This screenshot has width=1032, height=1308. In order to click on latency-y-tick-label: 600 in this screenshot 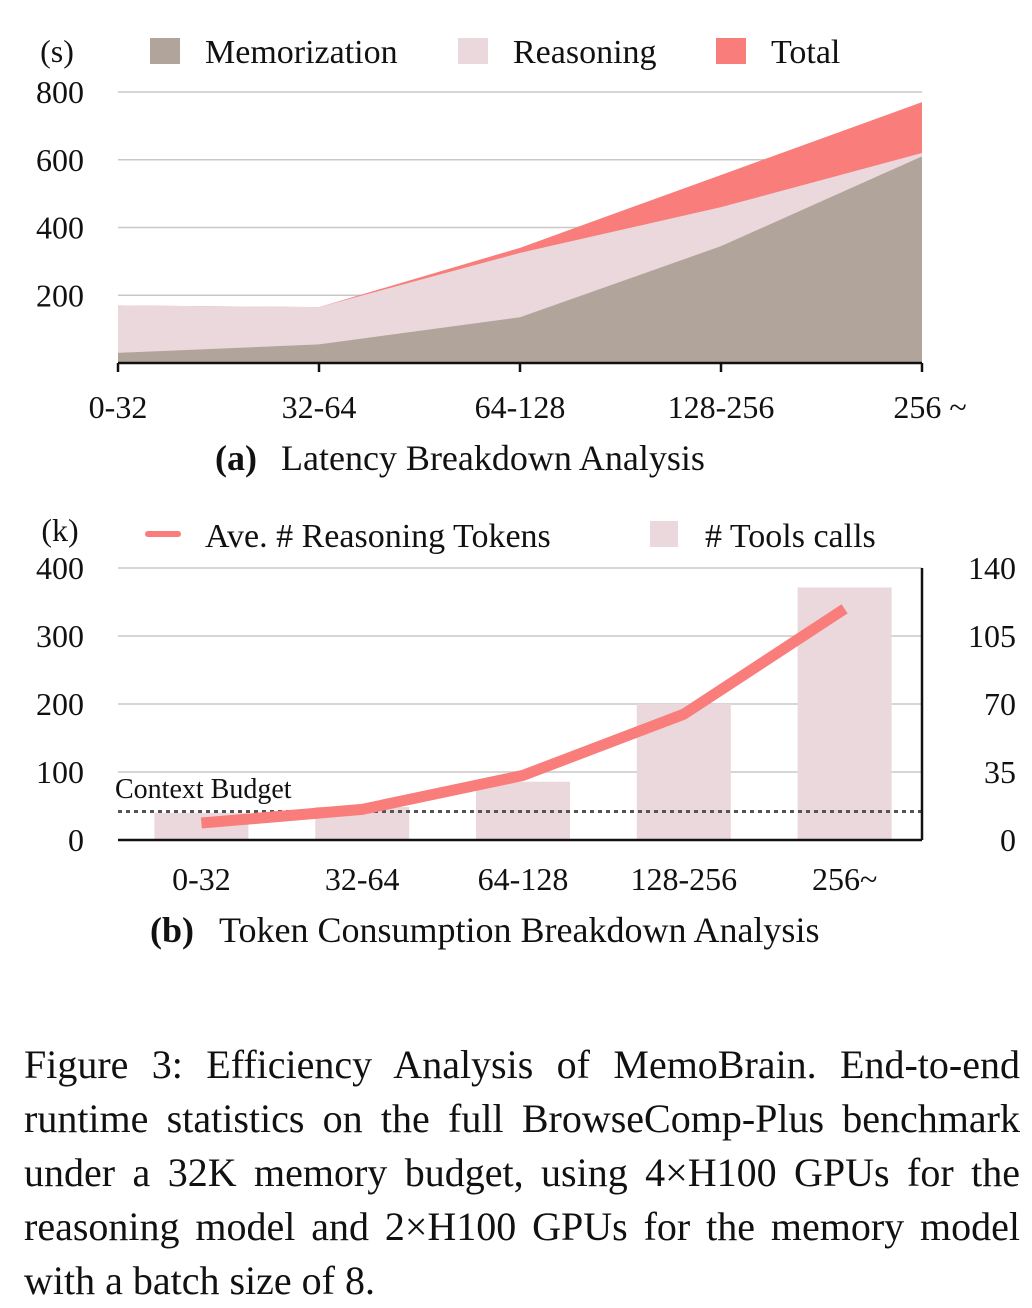, I will do `click(60, 160)`.